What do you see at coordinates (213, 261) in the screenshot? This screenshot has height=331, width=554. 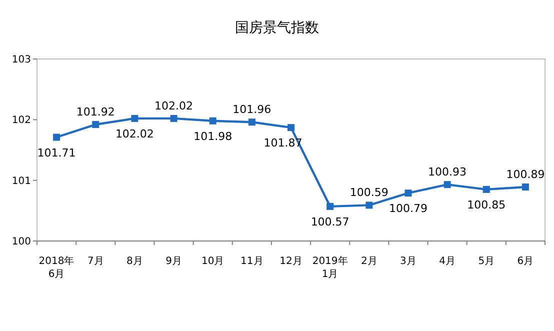 I see `x-tick-label: 10月` at bounding box center [213, 261].